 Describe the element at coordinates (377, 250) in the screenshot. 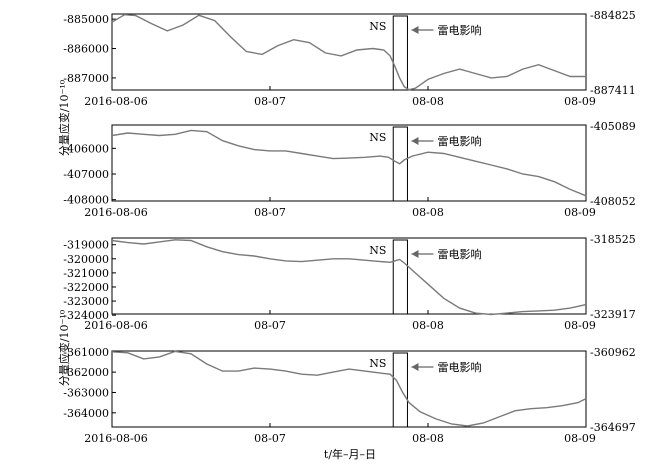

I see `panel-3-ns-label: NS` at that location.